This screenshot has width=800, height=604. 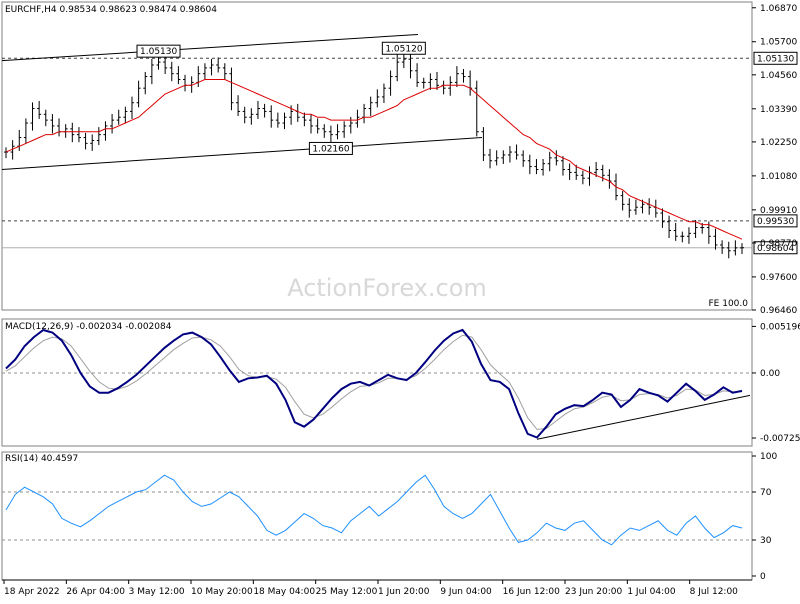 I want to click on price-y-tick-label: 0.99910, so click(x=778, y=211).